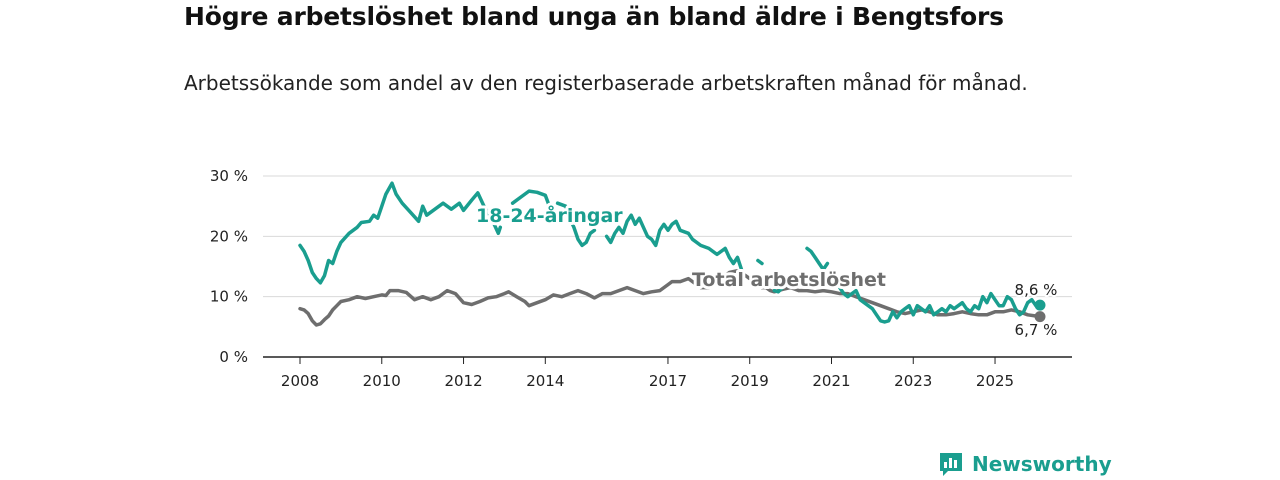 The image size is (1280, 480). What do you see at coordinates (831, 381) in the screenshot?
I see `x-tick-label: 2021` at bounding box center [831, 381].